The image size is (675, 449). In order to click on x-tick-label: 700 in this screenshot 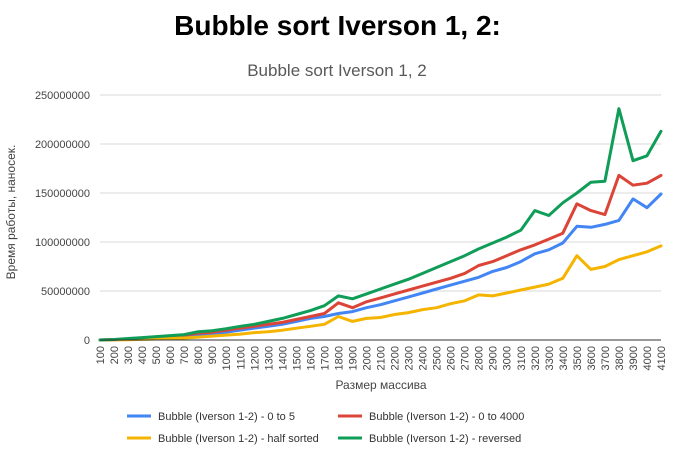, I will do `click(185, 355)`.